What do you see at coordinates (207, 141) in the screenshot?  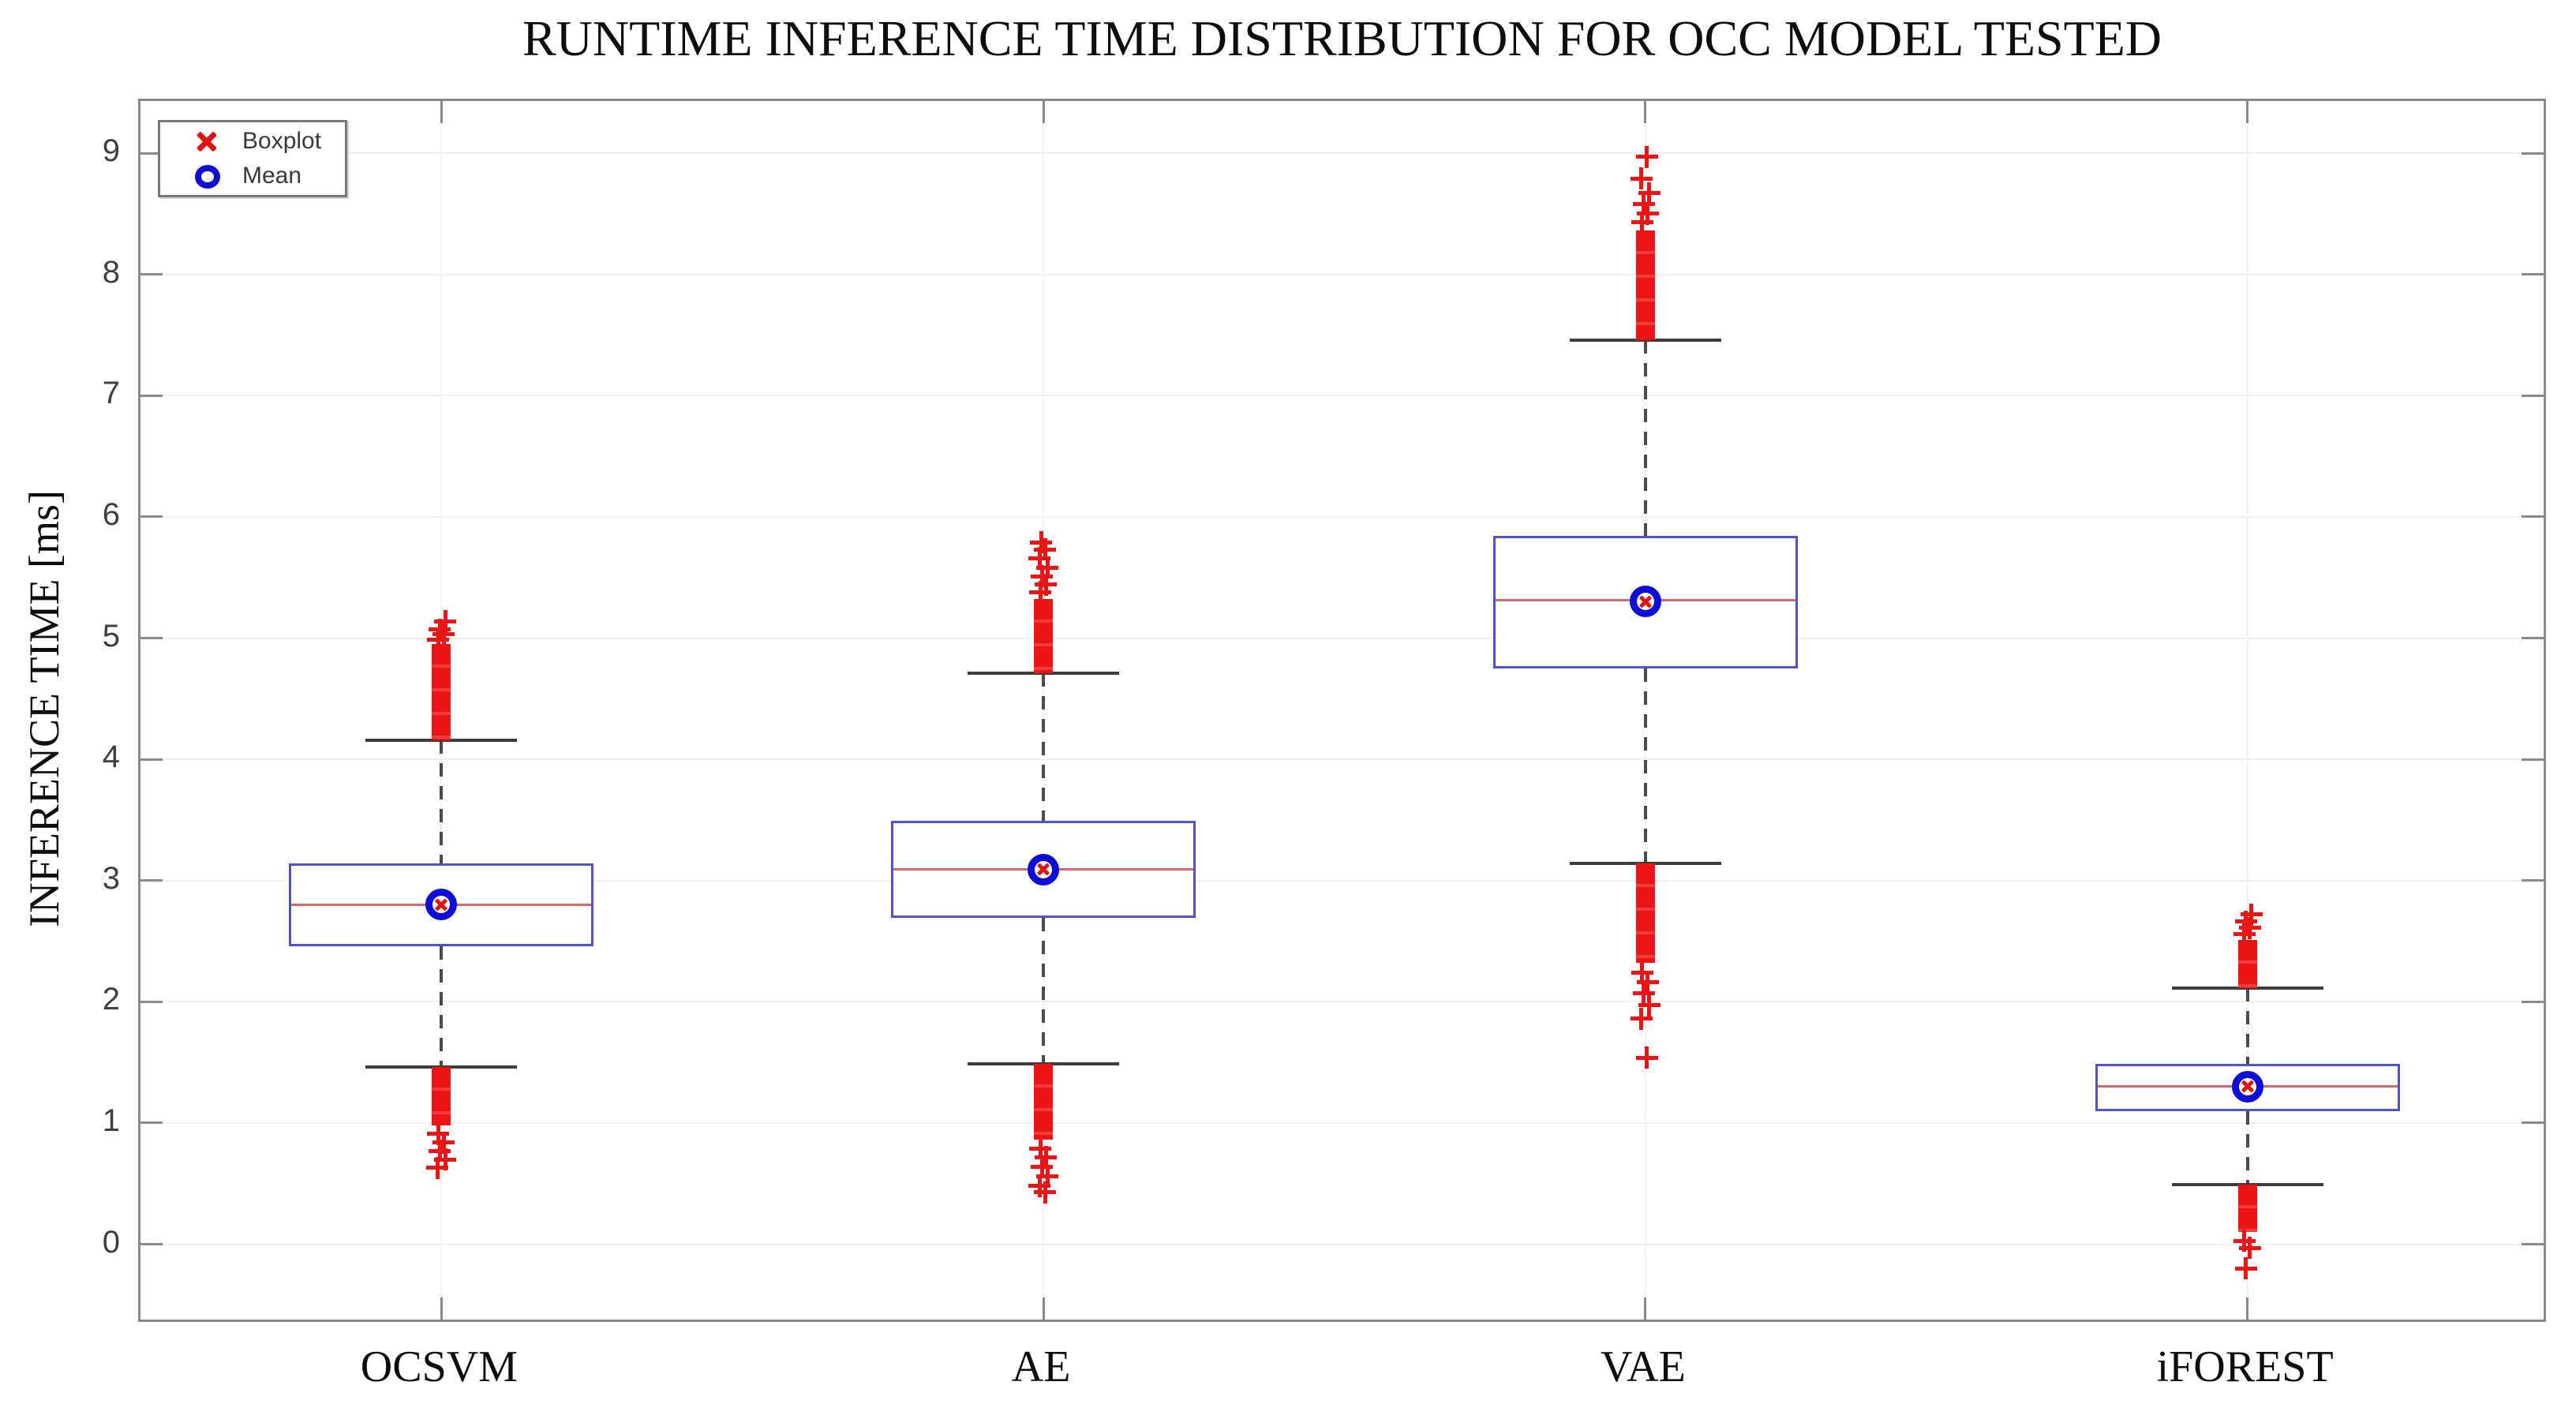 I see `boxplot-x-icon` at bounding box center [207, 141].